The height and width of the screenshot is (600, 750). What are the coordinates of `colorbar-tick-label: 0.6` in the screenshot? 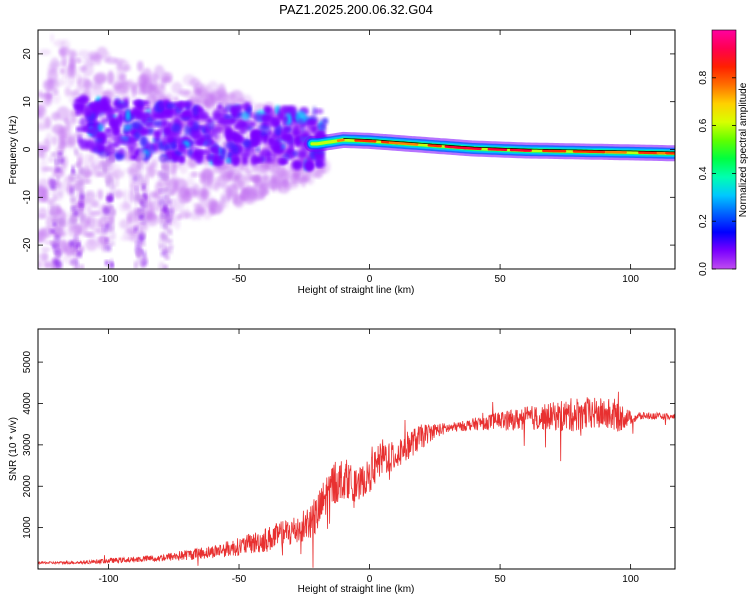 It's located at (703, 125).